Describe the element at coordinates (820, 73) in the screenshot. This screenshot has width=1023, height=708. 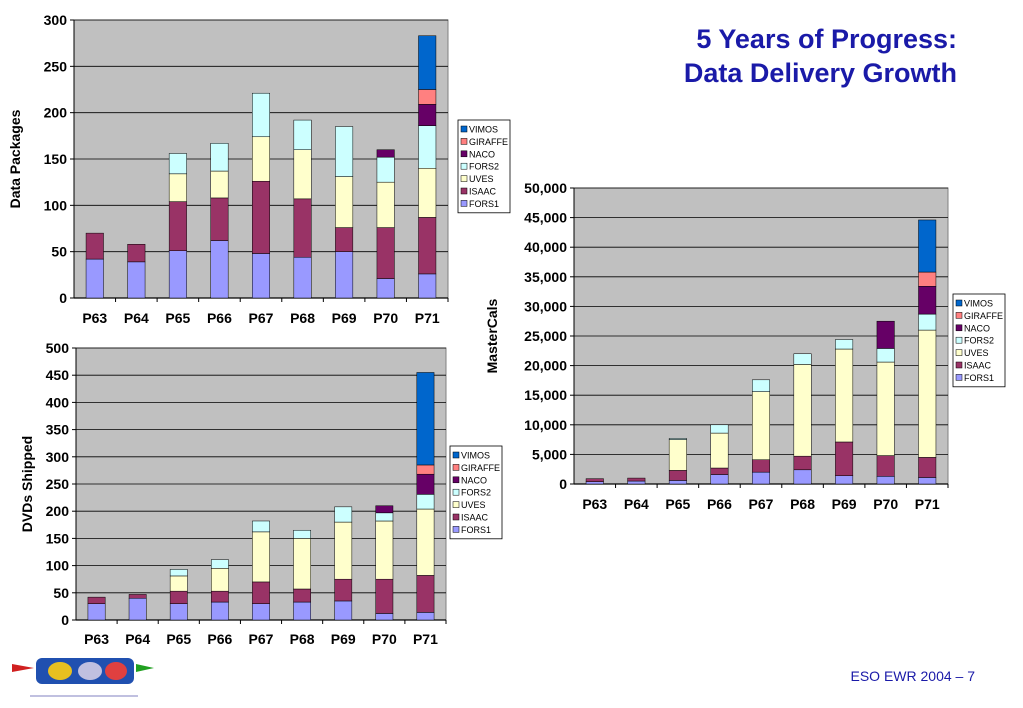
I see `slide-title-line2: Data Delivery Growth` at that location.